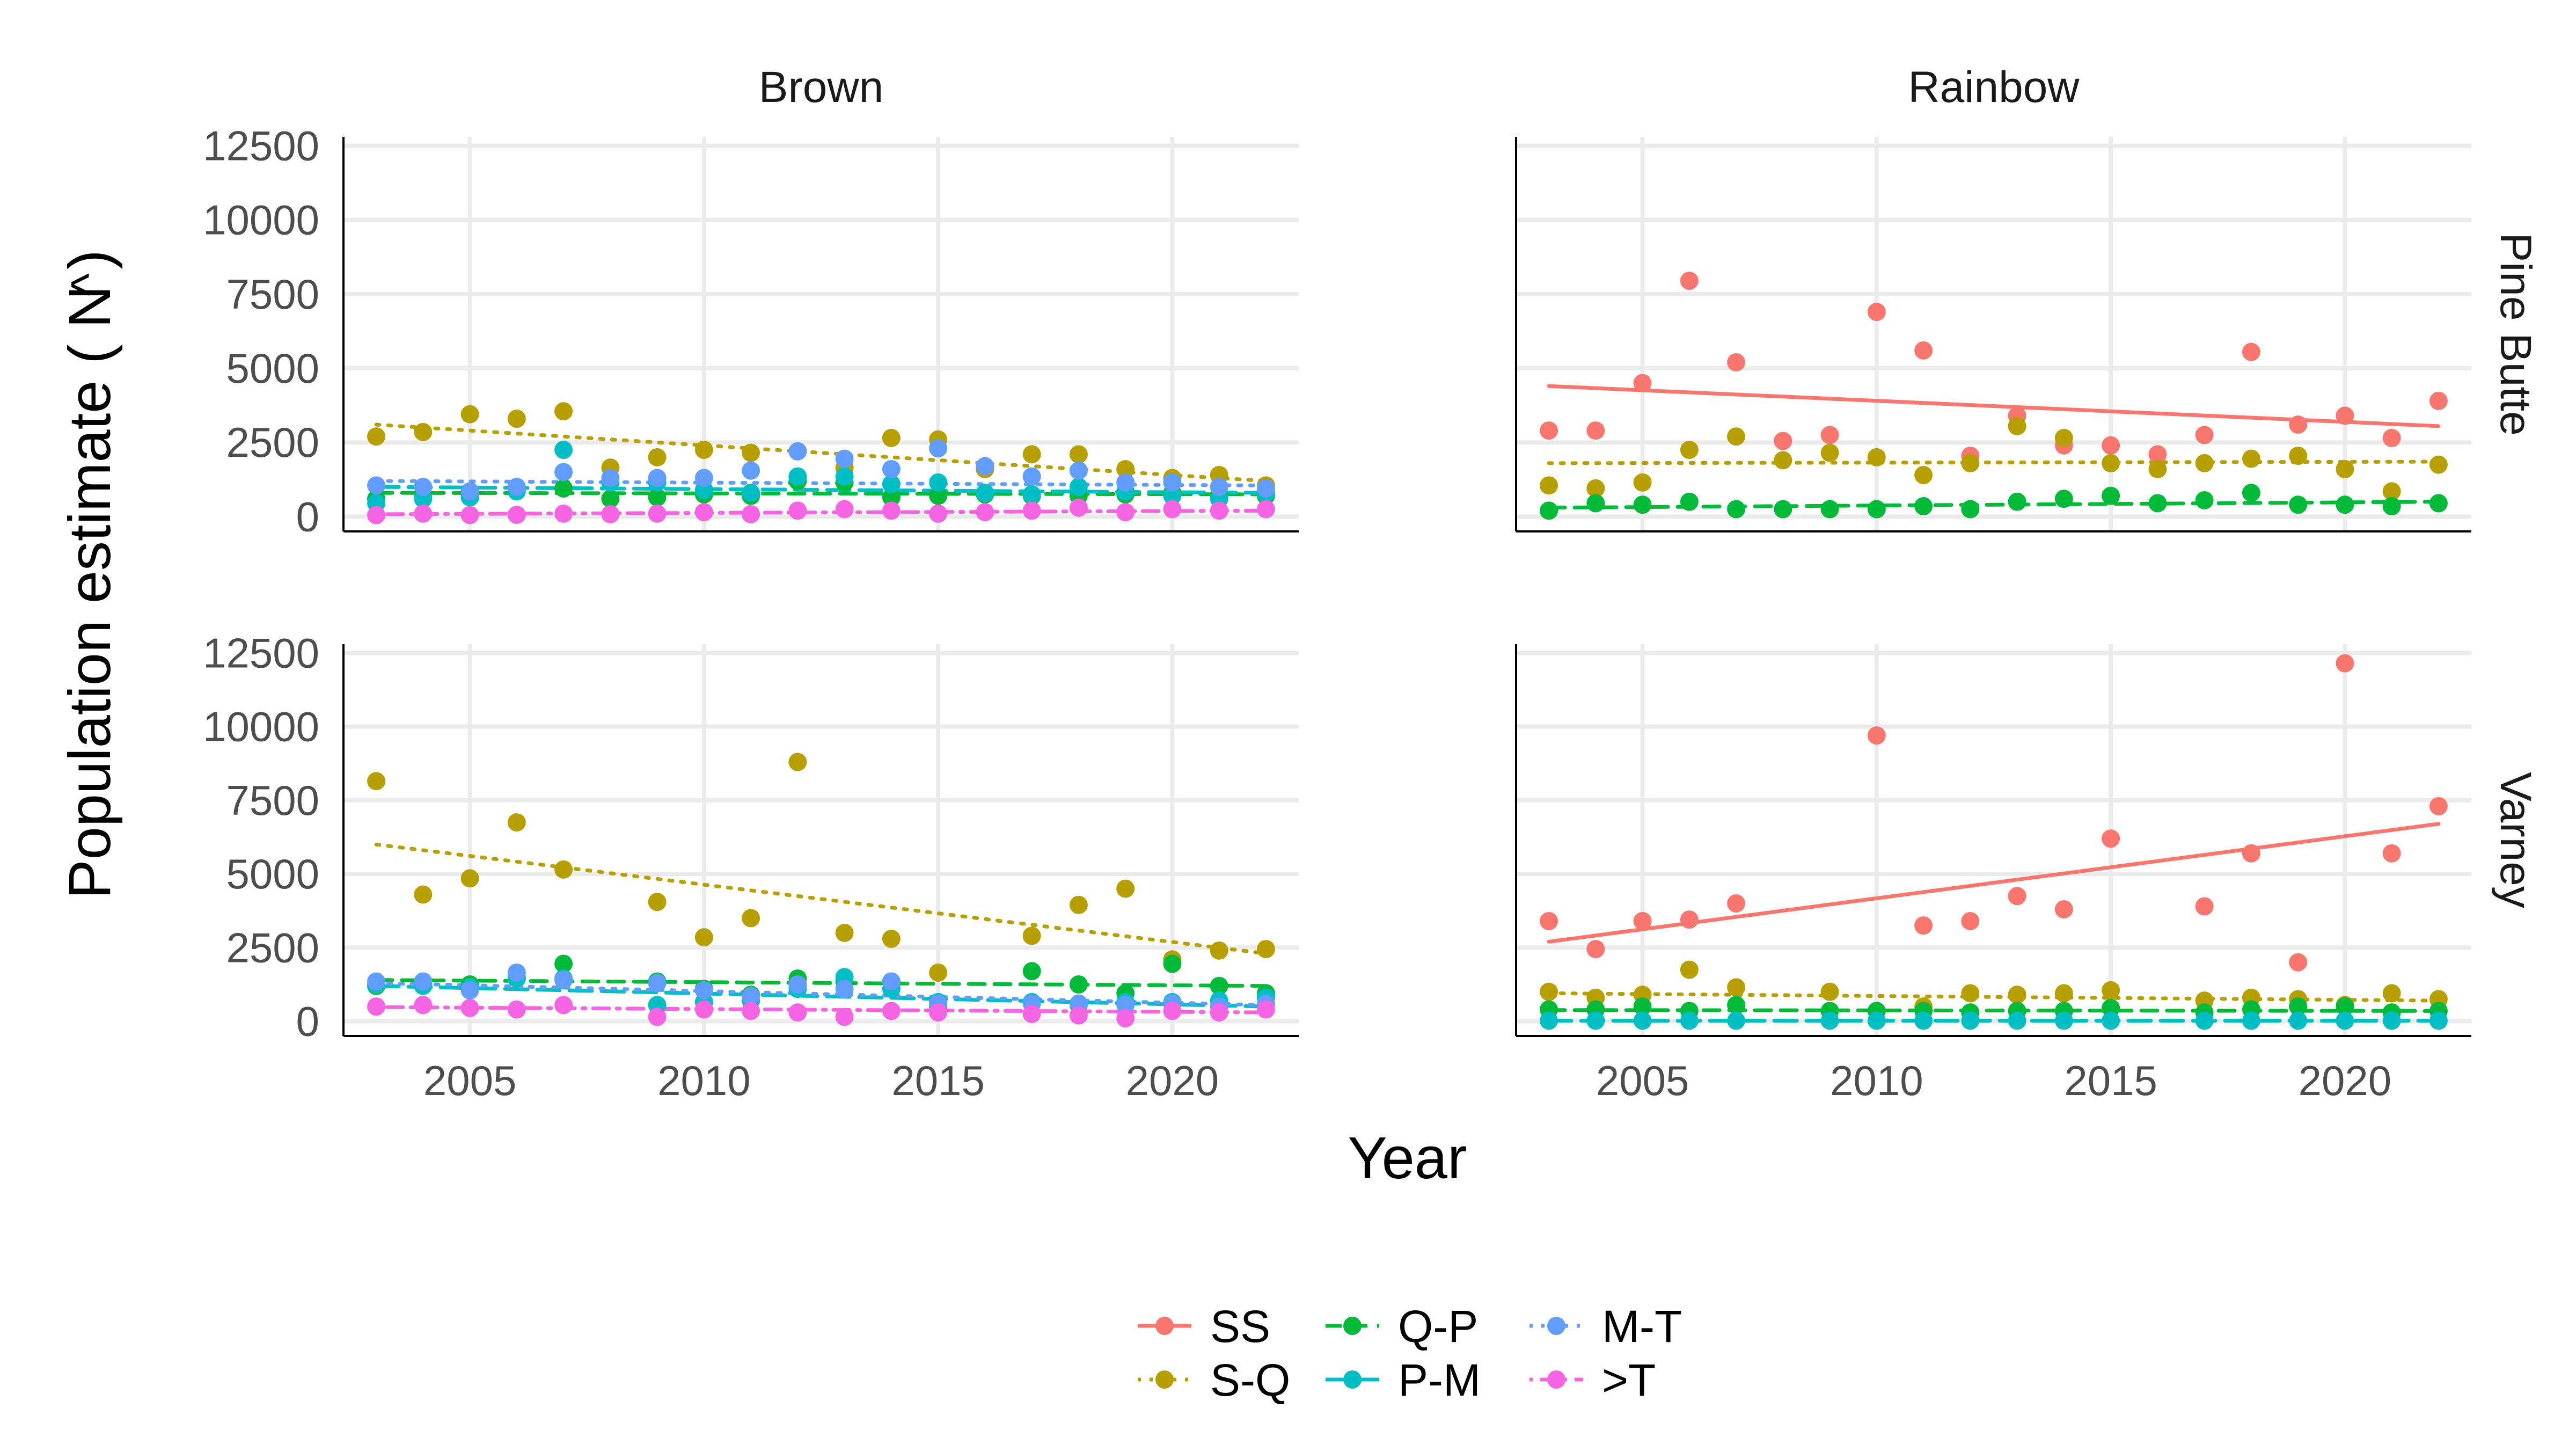 This screenshot has height=1452, width=2576. I want to click on y-axis-title-hat: ^, so click(88, 284).